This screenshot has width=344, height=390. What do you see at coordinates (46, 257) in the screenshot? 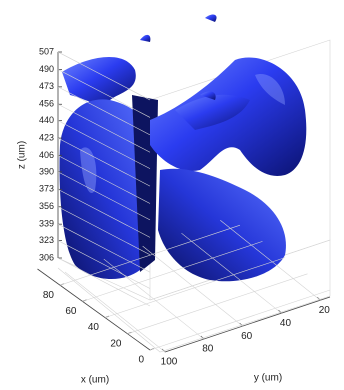
I see `z-tick-label: 306` at bounding box center [46, 257].